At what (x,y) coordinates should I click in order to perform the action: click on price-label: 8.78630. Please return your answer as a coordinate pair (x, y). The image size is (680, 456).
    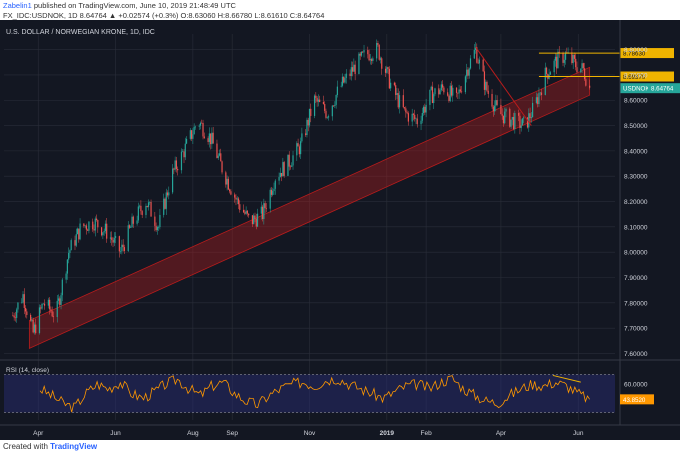
    Looking at the image, I should click on (634, 54).